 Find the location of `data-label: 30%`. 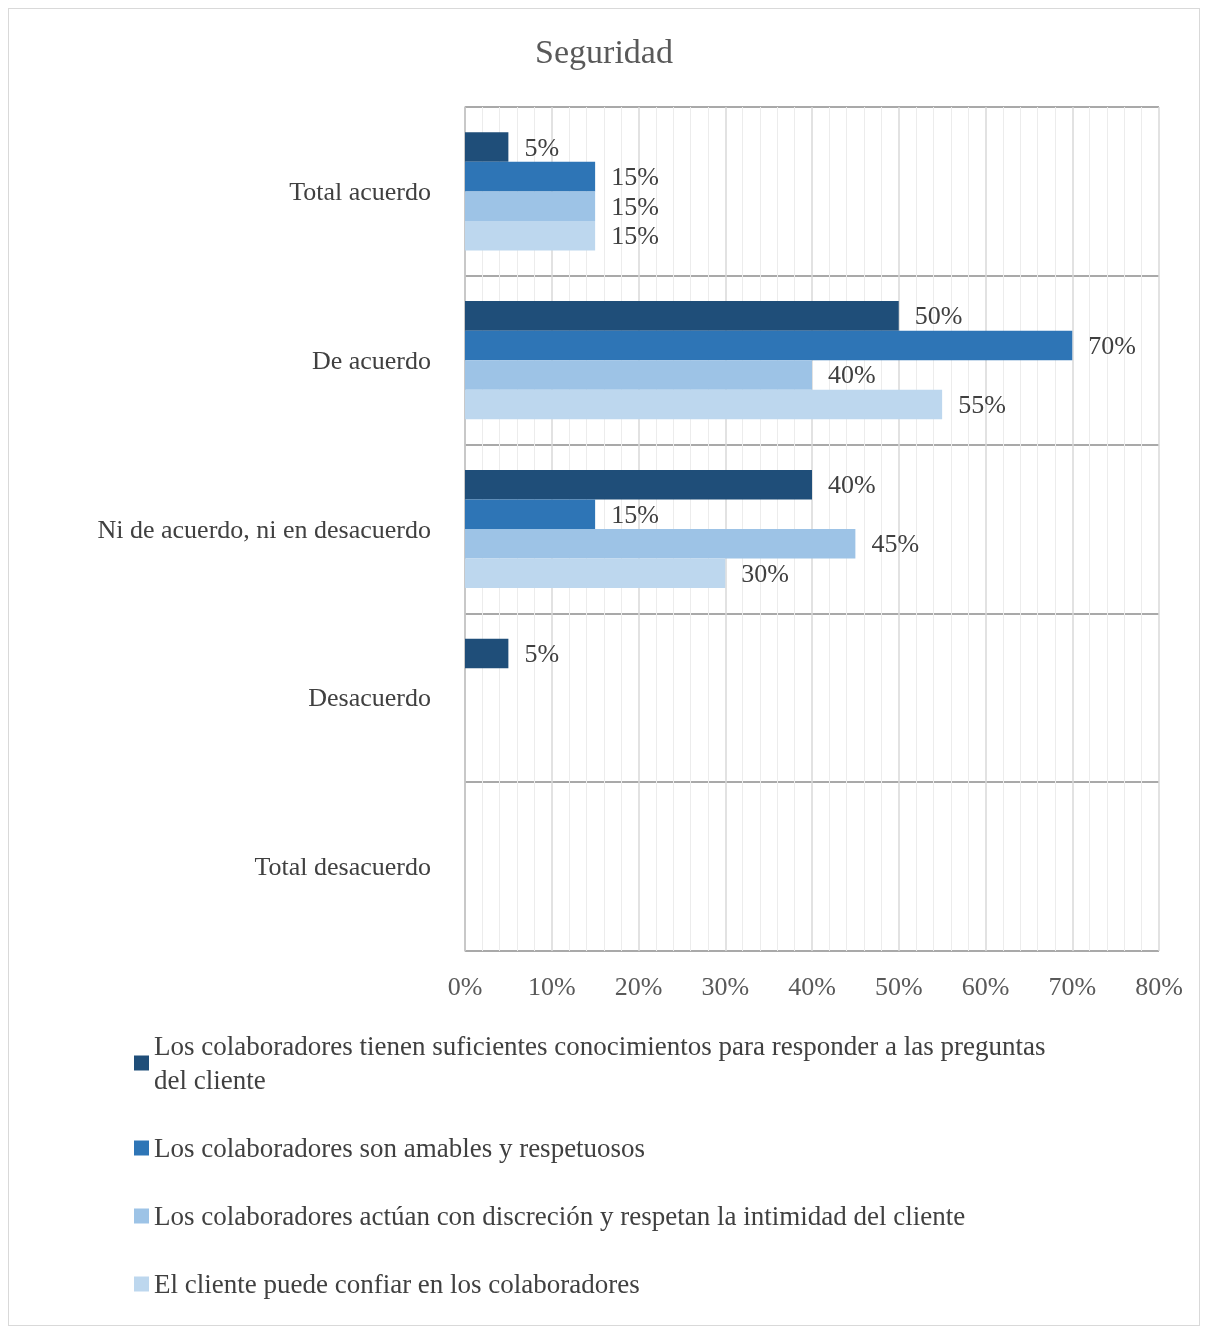

data-label: 30% is located at coordinates (765, 573).